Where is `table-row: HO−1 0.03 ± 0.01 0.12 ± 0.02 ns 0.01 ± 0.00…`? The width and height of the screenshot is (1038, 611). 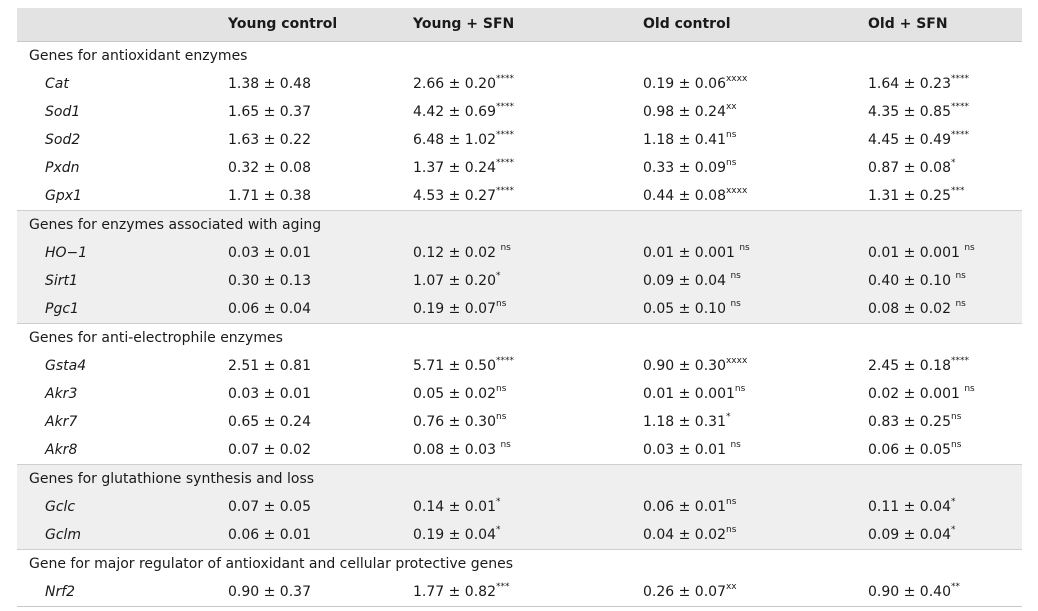
table-row: HO−1 0.03 ± 0.01 0.12 ± 0.02 ns 0.01 ± 0.00… is located at coordinates (519, 253).